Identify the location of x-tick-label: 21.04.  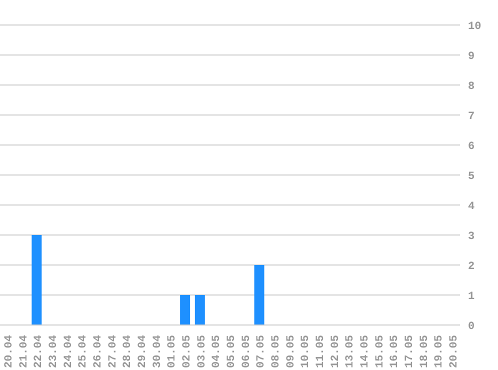
(24, 351).